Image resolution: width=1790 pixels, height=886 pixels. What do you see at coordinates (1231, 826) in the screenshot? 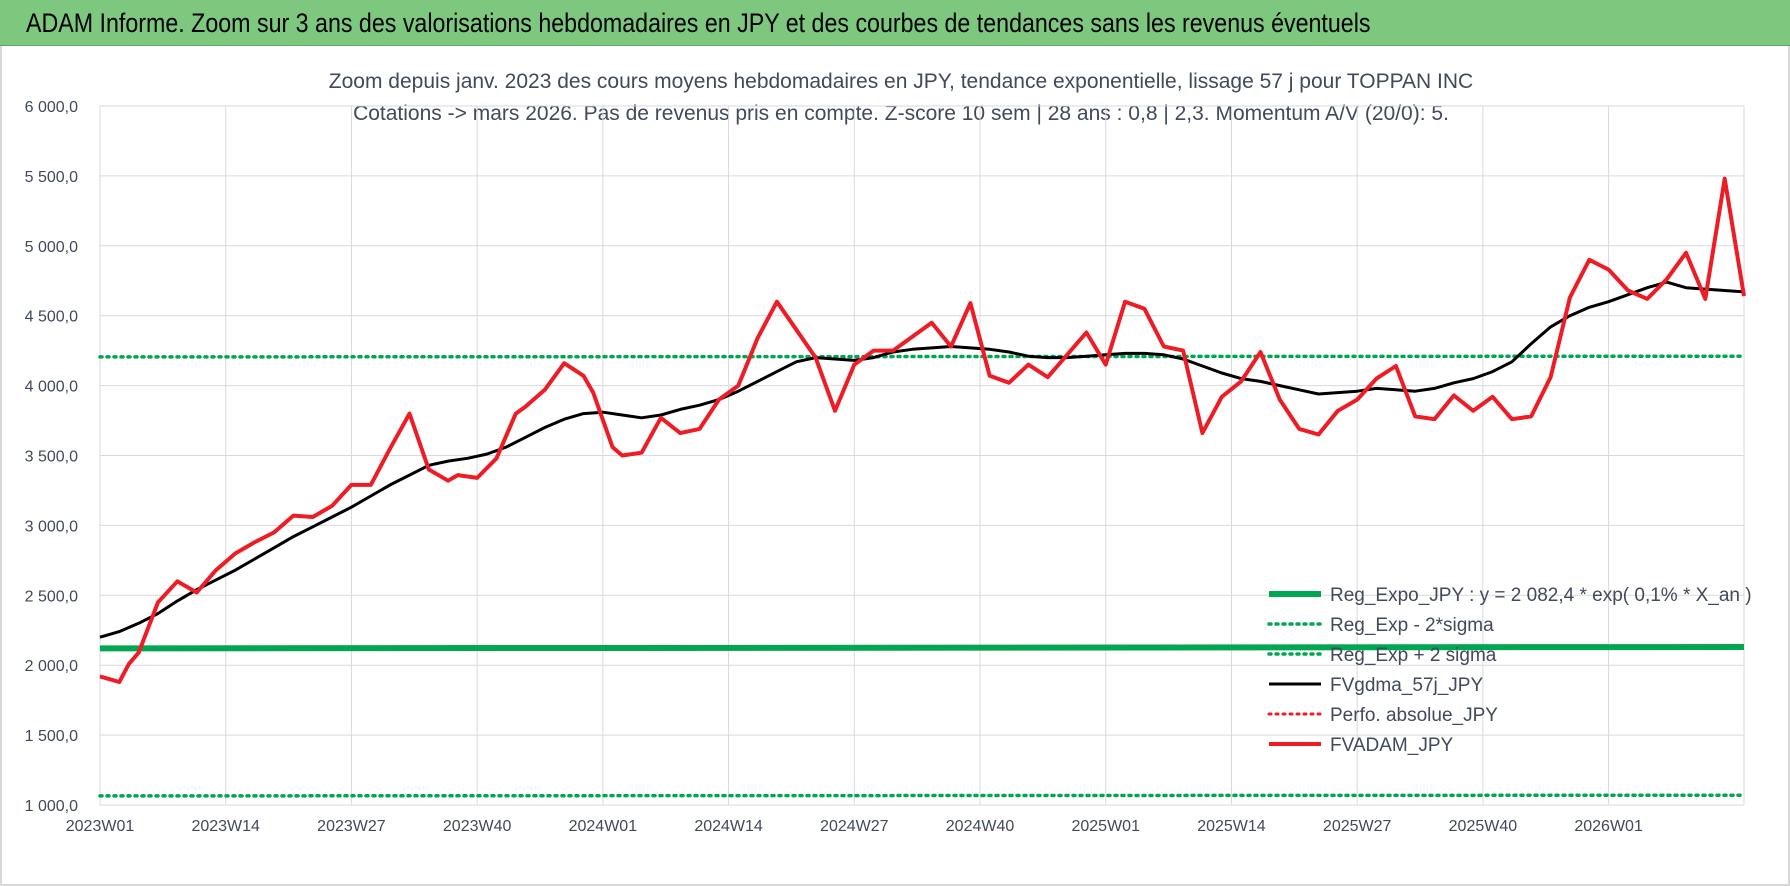
I see `x-tick-label: 2025W14` at bounding box center [1231, 826].